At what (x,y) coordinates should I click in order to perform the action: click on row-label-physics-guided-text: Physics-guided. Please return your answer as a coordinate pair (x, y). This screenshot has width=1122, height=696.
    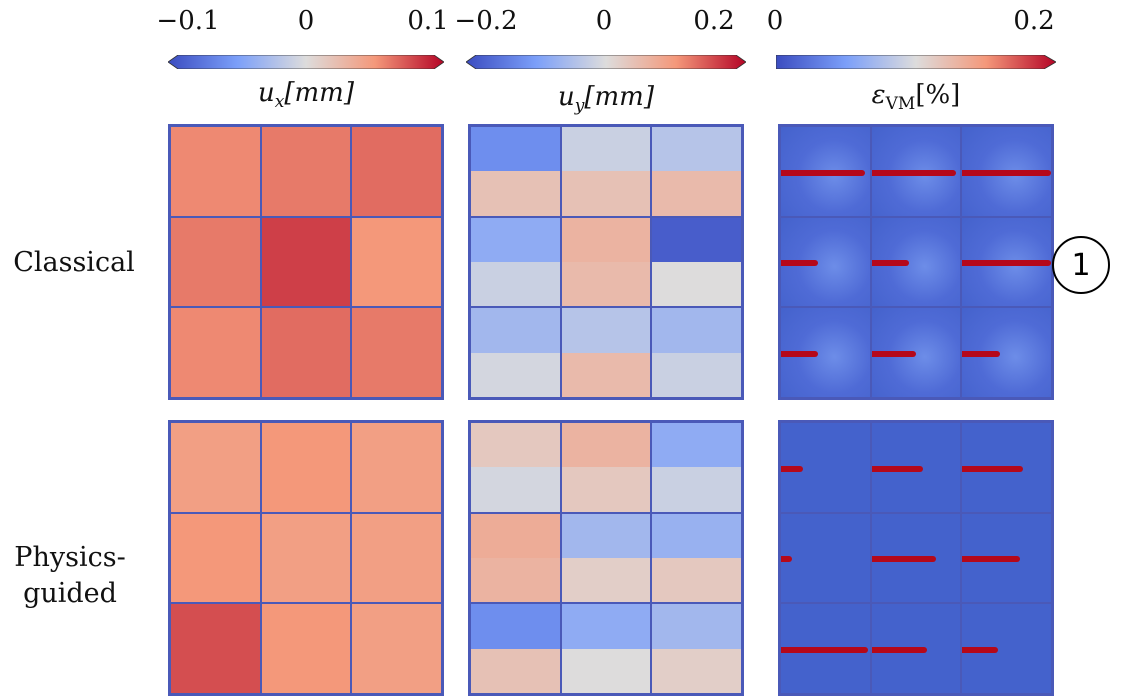
    Looking at the image, I should click on (70, 575).